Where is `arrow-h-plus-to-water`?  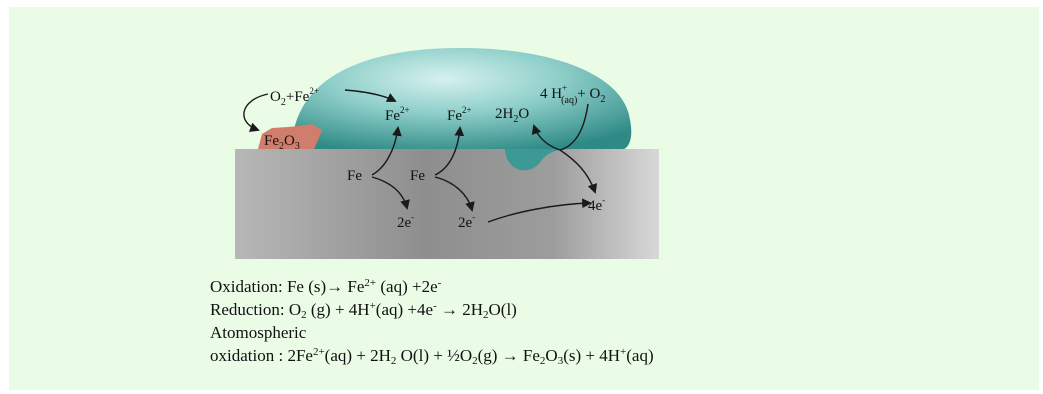
arrow-h-plus-to-water is located at coordinates (574, 127).